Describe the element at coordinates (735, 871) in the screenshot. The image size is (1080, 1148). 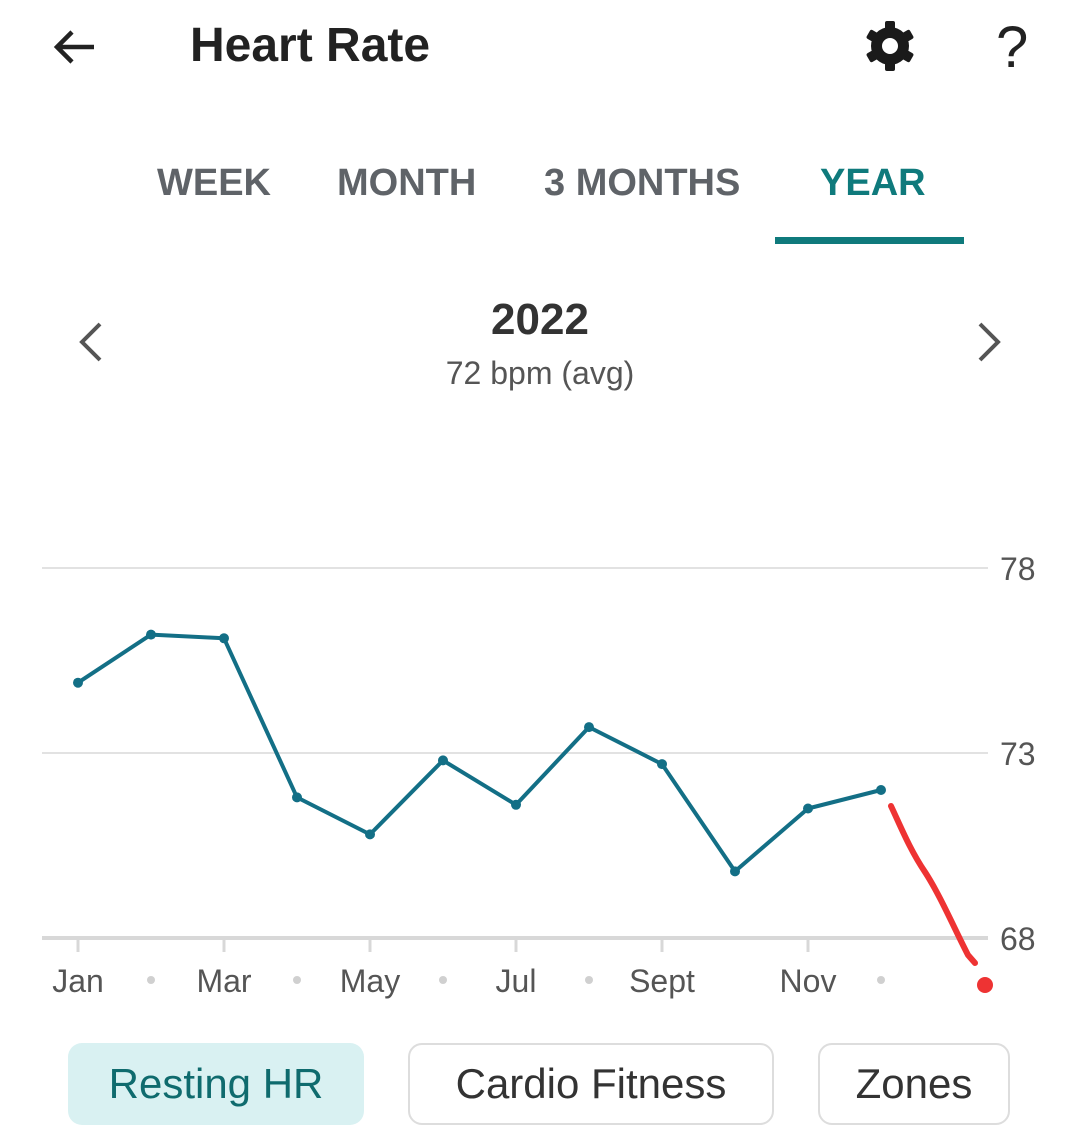
I see `data-point-oct` at that location.